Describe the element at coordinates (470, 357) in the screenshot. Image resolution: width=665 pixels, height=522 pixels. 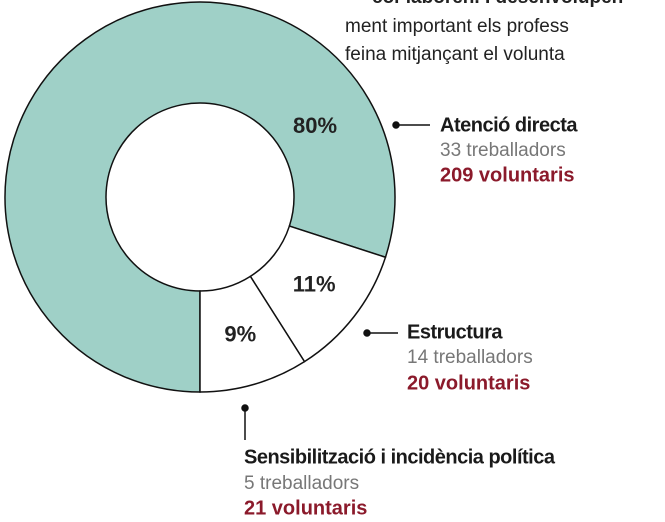
I see `legend-workers: 14 treballadors` at that location.